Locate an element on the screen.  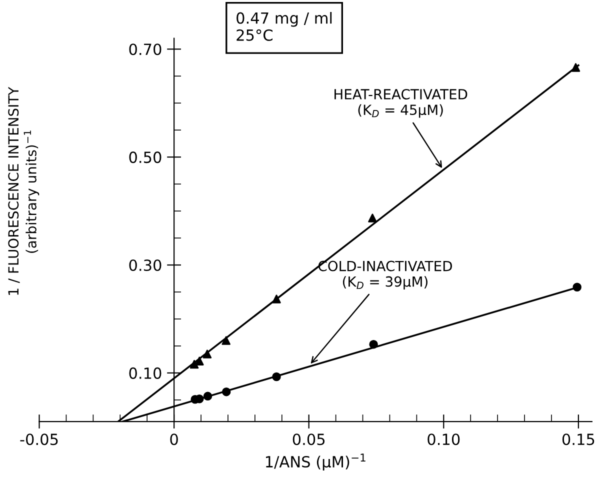
y-tick-label: 0.30 is located at coordinates (145, 265).